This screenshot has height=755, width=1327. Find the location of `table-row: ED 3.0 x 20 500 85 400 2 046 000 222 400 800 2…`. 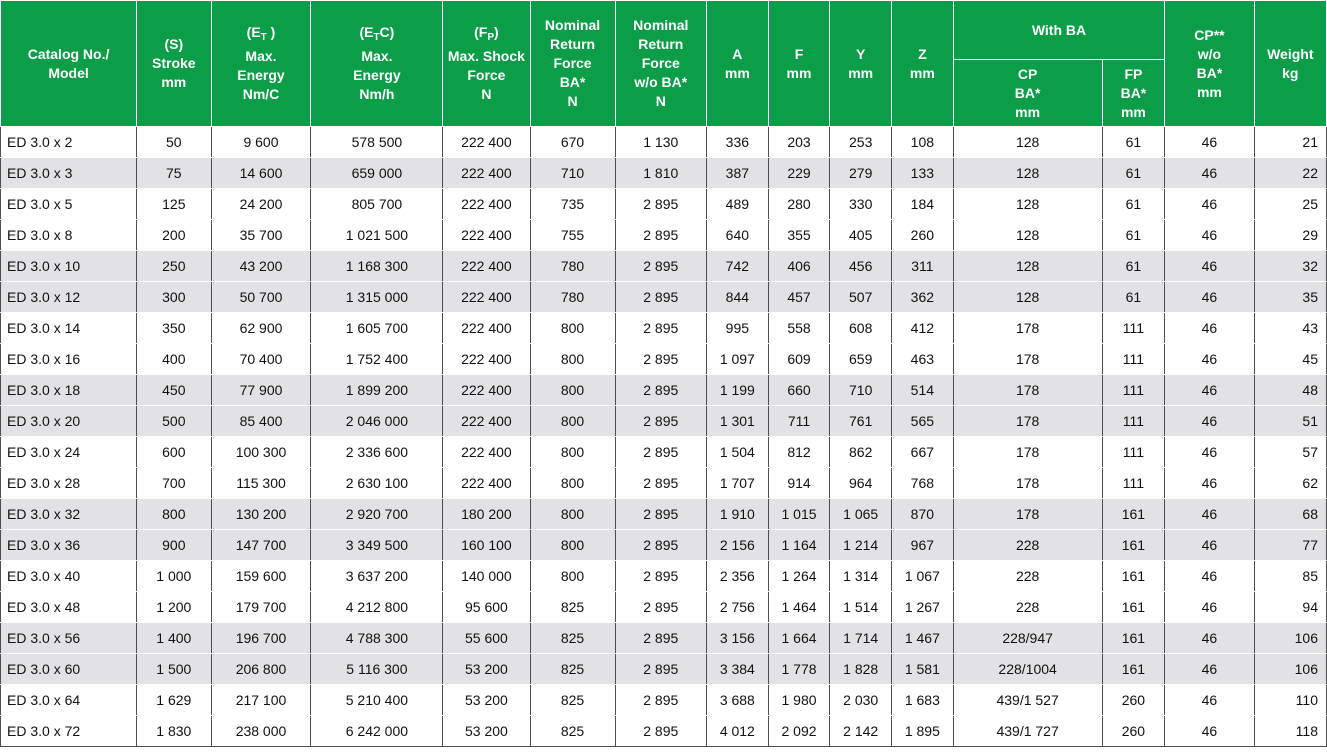

table-row: ED 3.0 x 20 500 85 400 2 046 000 222 400 800 2… is located at coordinates (663, 421).